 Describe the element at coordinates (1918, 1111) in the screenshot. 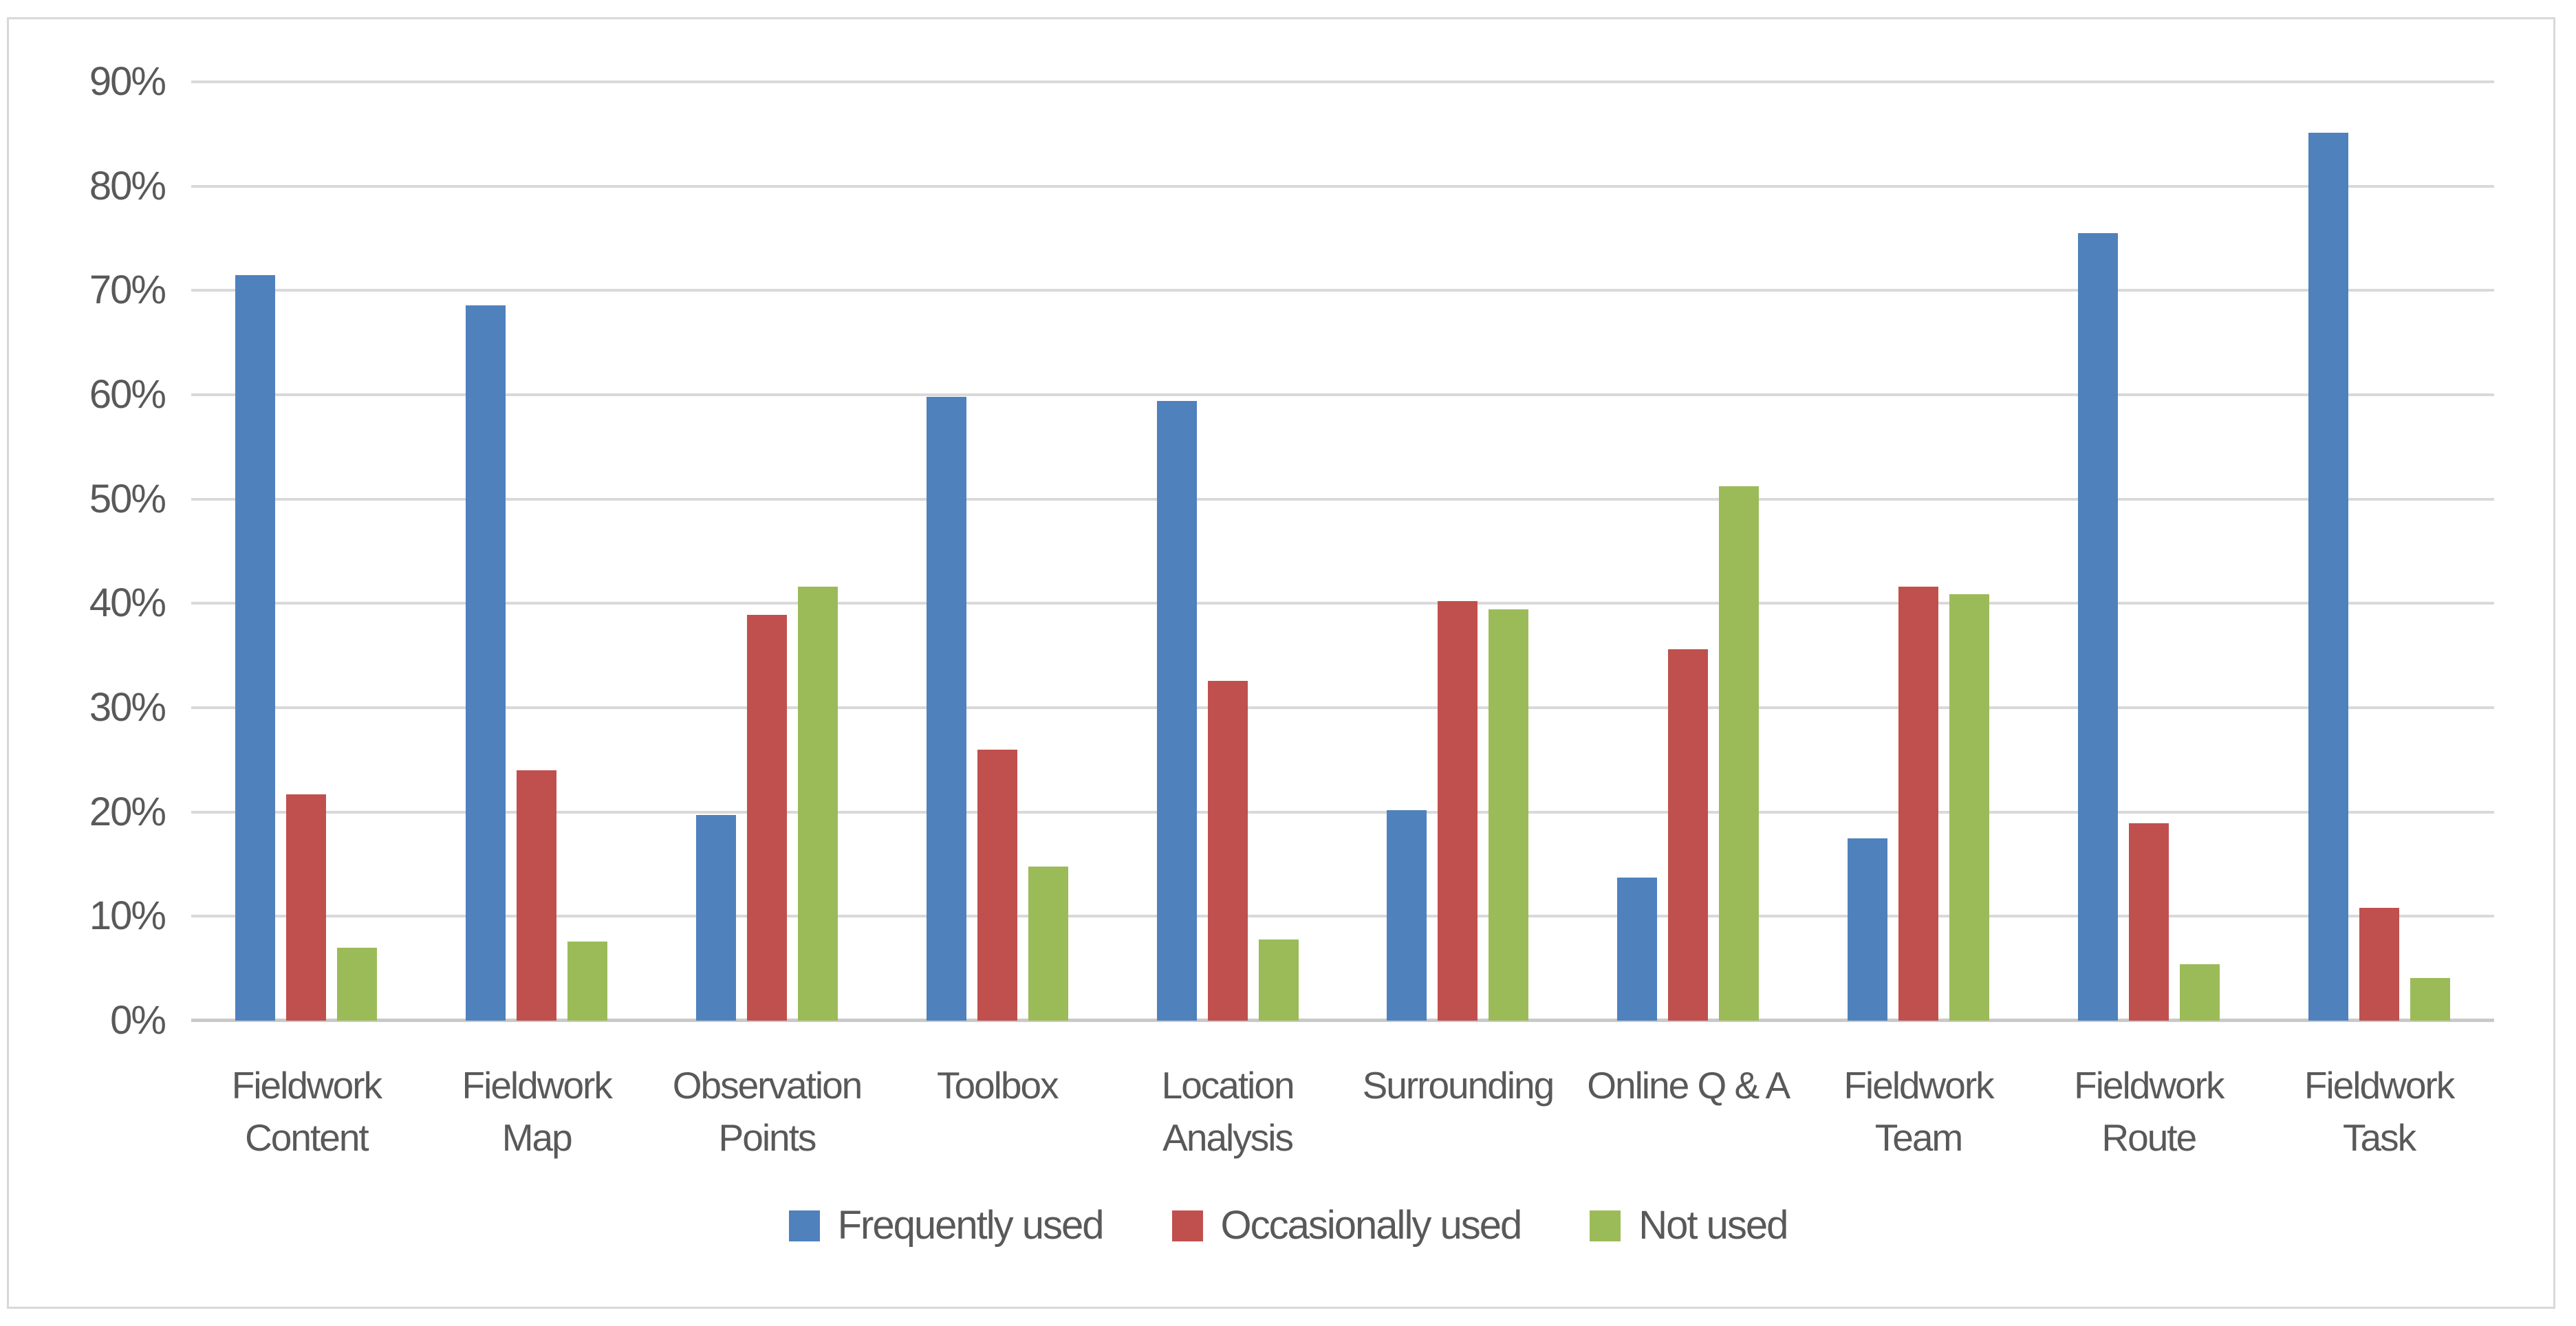

I see `x-label-fieldwork-team: Fieldwork Team` at that location.